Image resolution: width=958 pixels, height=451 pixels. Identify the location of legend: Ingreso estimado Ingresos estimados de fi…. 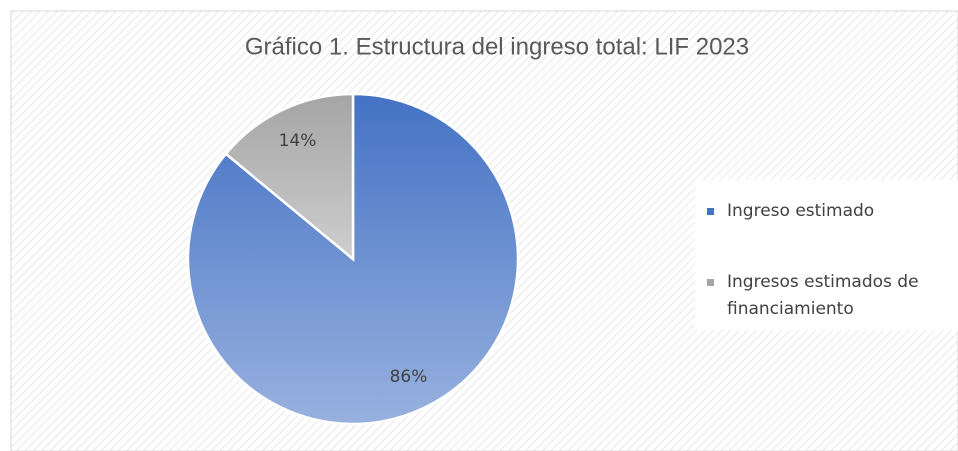
(826, 255).